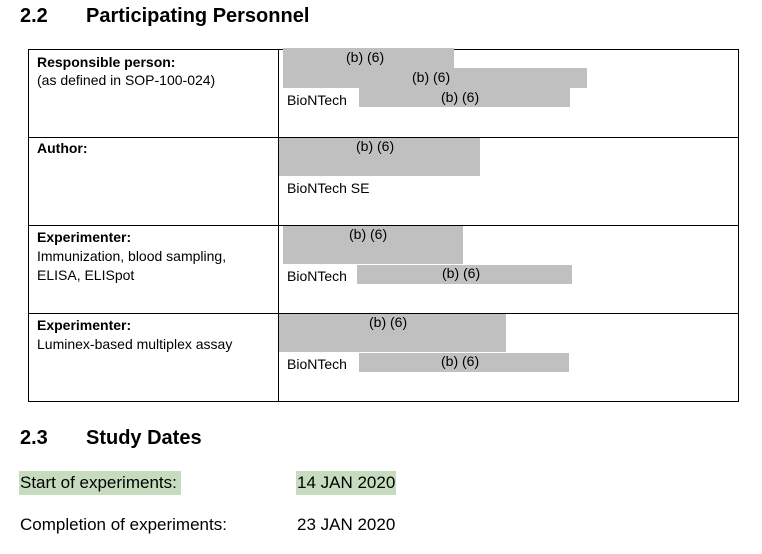 This screenshot has width=762, height=554. Describe the element at coordinates (86, 275) in the screenshot. I see `experimenter-task: ELISA, ELISpot` at that location.